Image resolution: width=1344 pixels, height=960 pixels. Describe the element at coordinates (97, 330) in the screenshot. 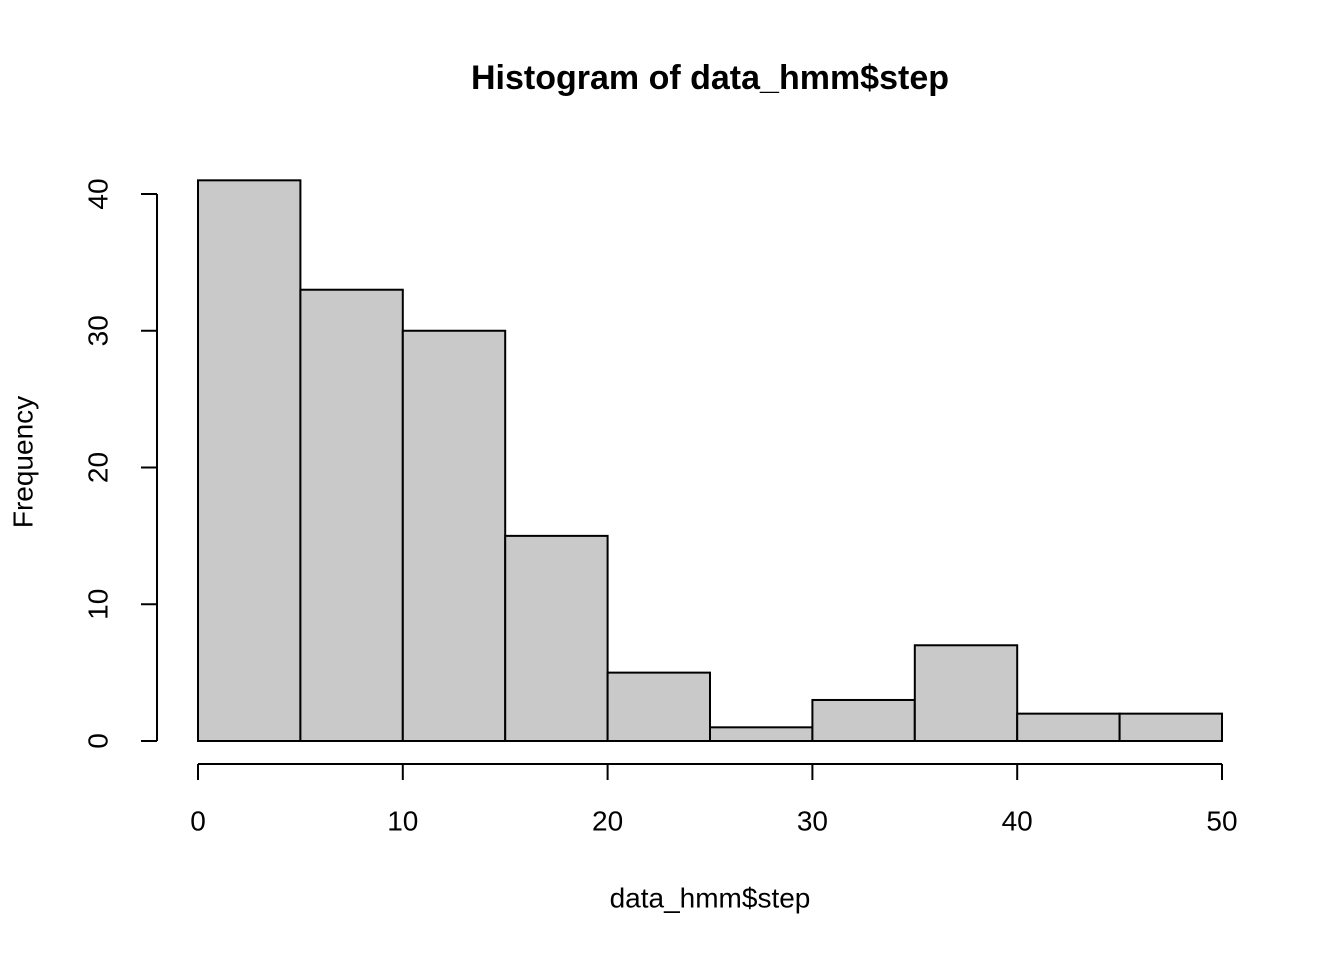

I see `y-tick-label: 30` at that location.